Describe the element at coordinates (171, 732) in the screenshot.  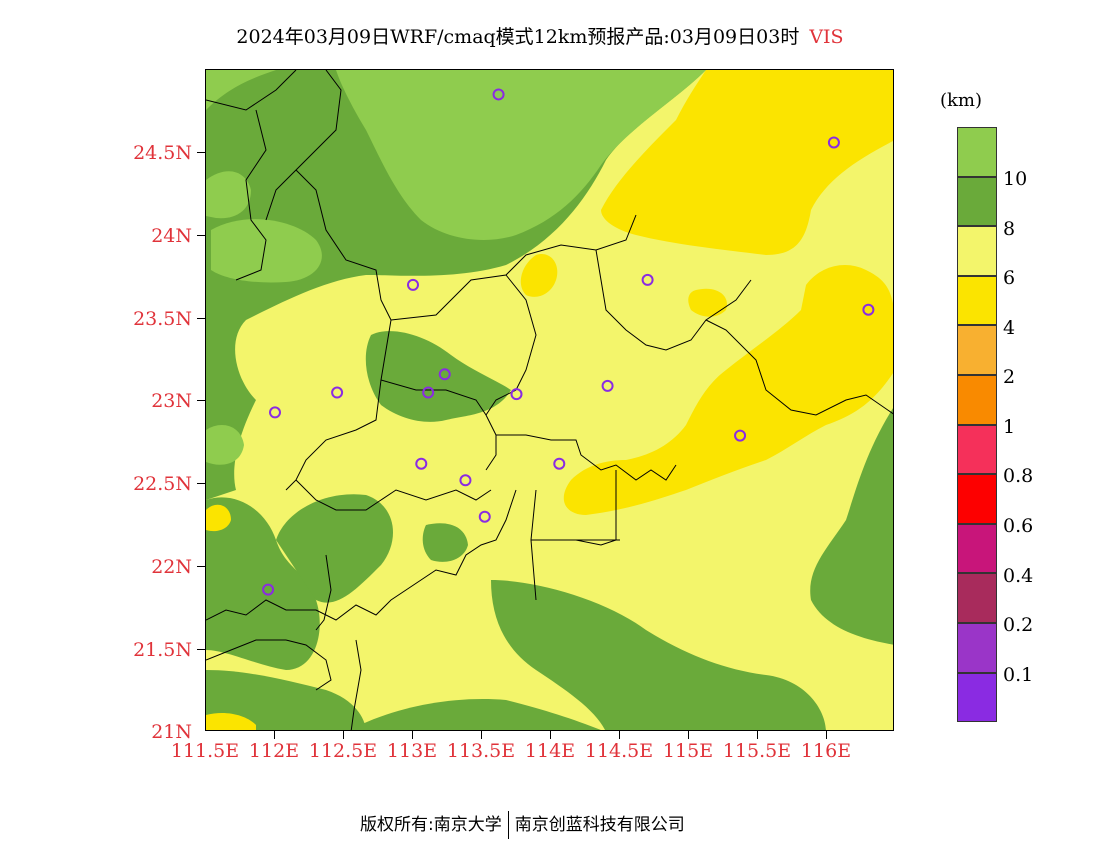
I see `y-tick-label: 21N` at that location.